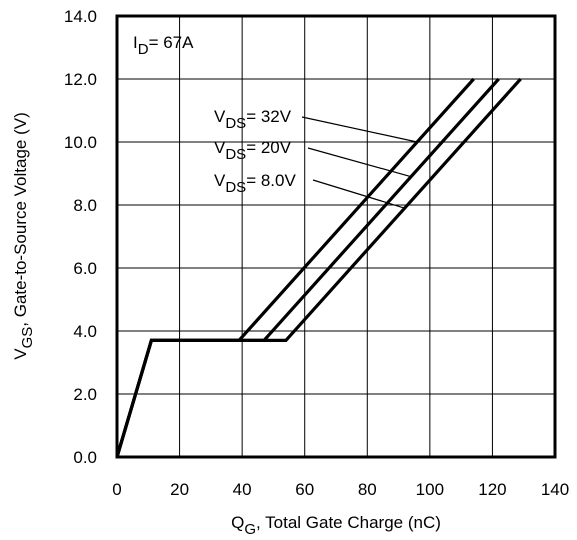 The width and height of the screenshot is (577, 540). What do you see at coordinates (116, 489) in the screenshot?
I see `x-tick-label-0: 0` at bounding box center [116, 489].